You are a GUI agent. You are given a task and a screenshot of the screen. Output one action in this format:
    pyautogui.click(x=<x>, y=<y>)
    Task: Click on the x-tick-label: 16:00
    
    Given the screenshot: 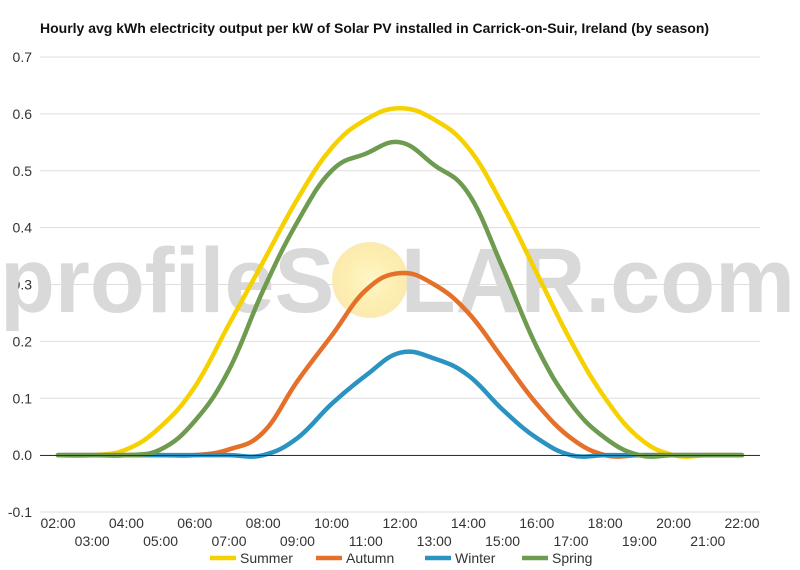 What is the action you would take?
    pyautogui.click(x=536, y=523)
    